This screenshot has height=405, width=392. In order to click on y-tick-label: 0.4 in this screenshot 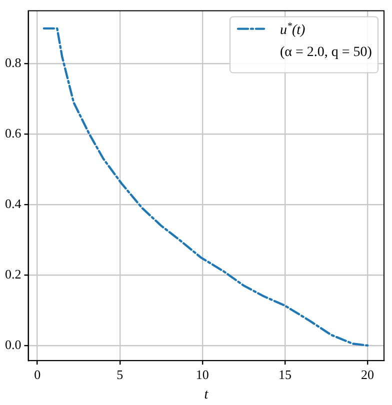, I will do `click(13, 203)`.